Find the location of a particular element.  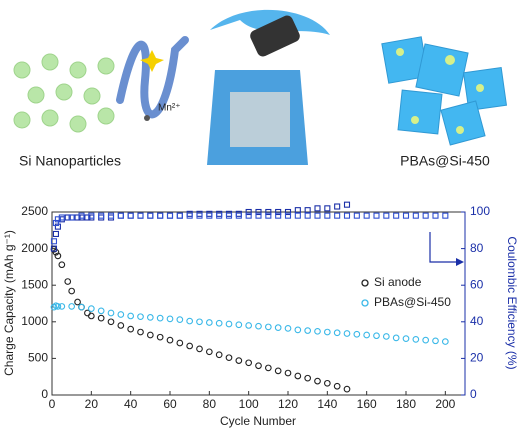

star is located at coordinates (152, 61).